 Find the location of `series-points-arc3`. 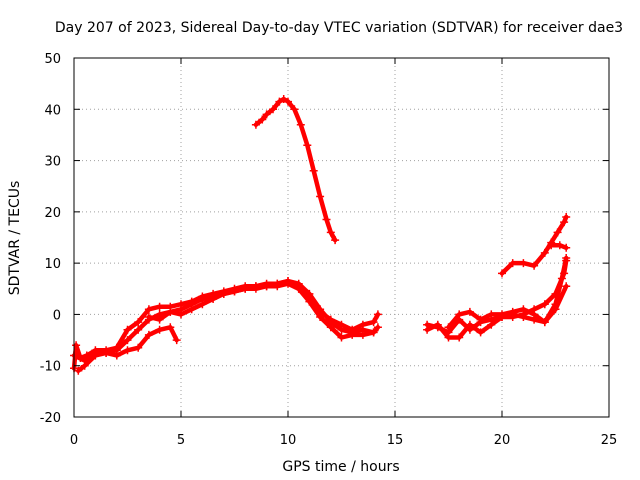

series-points-arc3 is located at coordinates (127, 349).